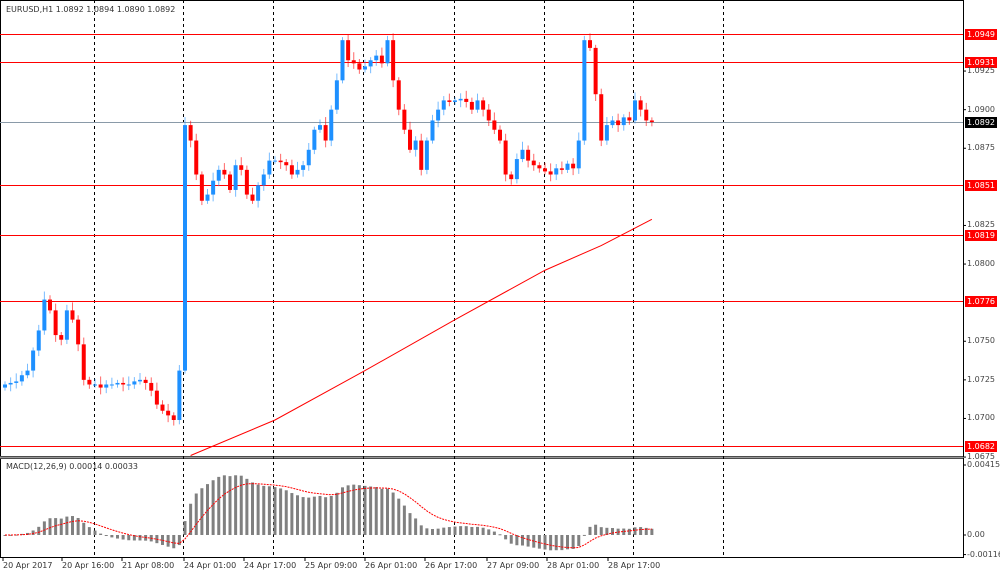 The image size is (1000, 577). What do you see at coordinates (981, 418) in the screenshot?
I see `price-tick-label: 1.0700` at bounding box center [981, 418].